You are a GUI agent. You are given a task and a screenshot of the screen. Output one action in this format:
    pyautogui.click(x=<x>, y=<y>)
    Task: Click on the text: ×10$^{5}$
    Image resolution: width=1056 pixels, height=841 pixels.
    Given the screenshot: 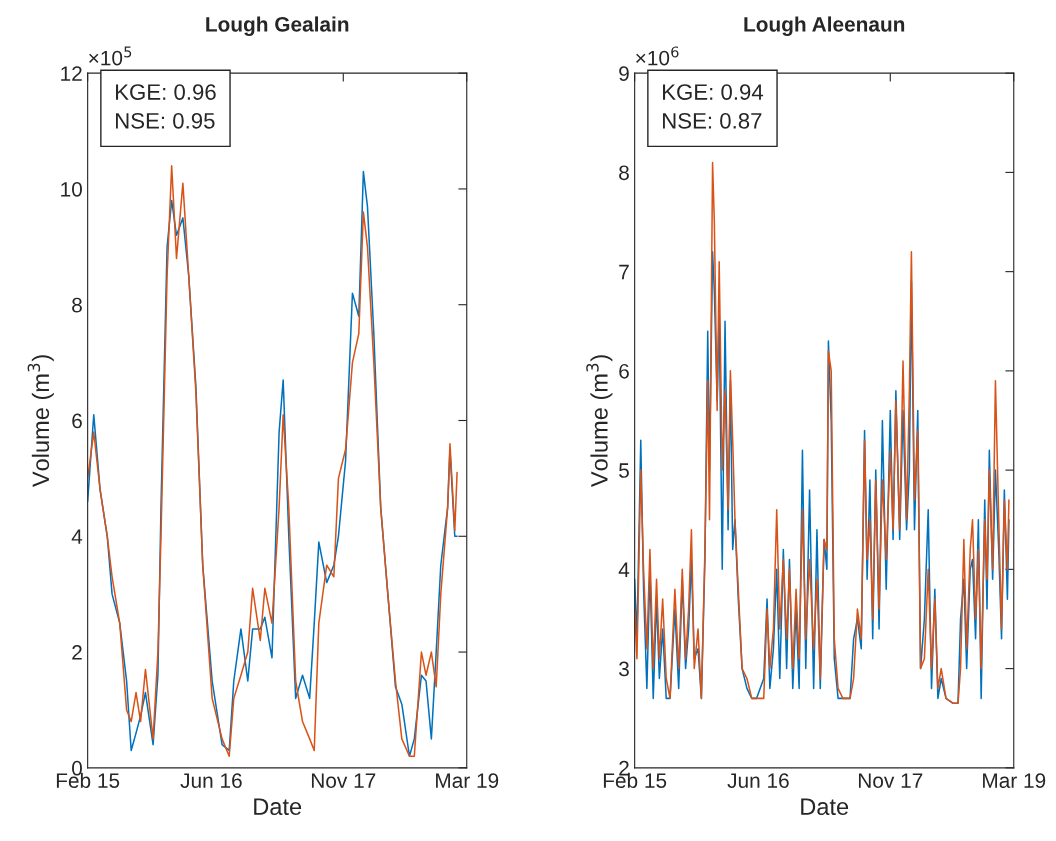 What is the action you would take?
    pyautogui.click(x=110, y=56)
    